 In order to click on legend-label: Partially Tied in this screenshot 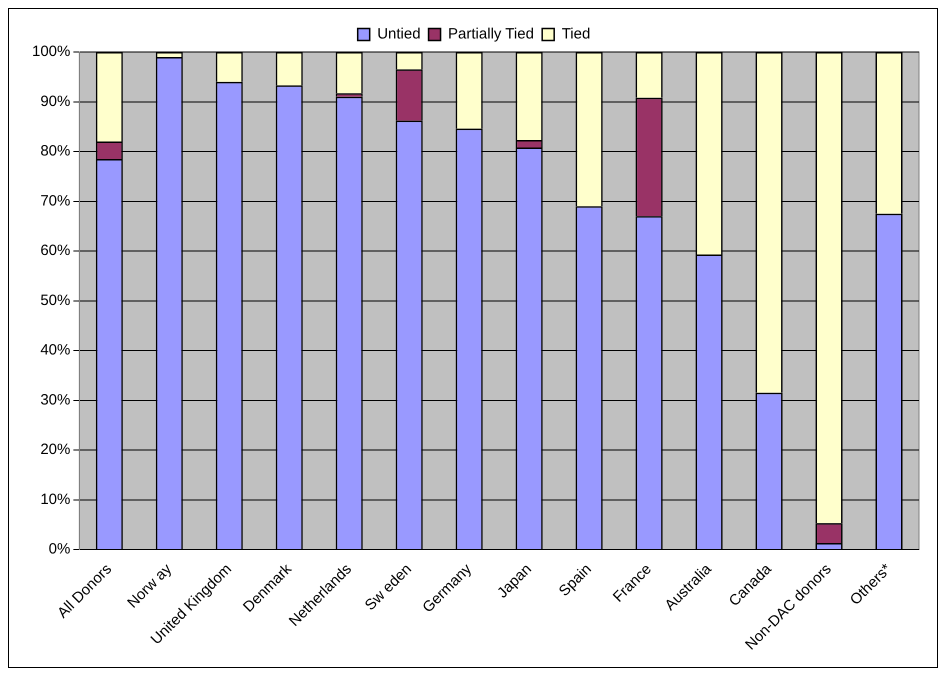, I will do `click(491, 34)`.